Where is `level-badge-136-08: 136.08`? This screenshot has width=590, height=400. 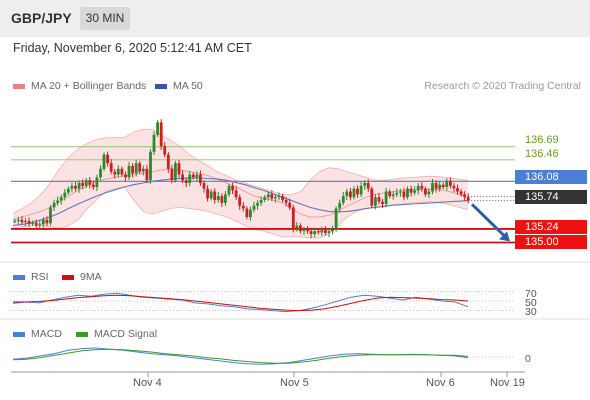
level-badge-136-08: 136.08 is located at coordinates (551, 177).